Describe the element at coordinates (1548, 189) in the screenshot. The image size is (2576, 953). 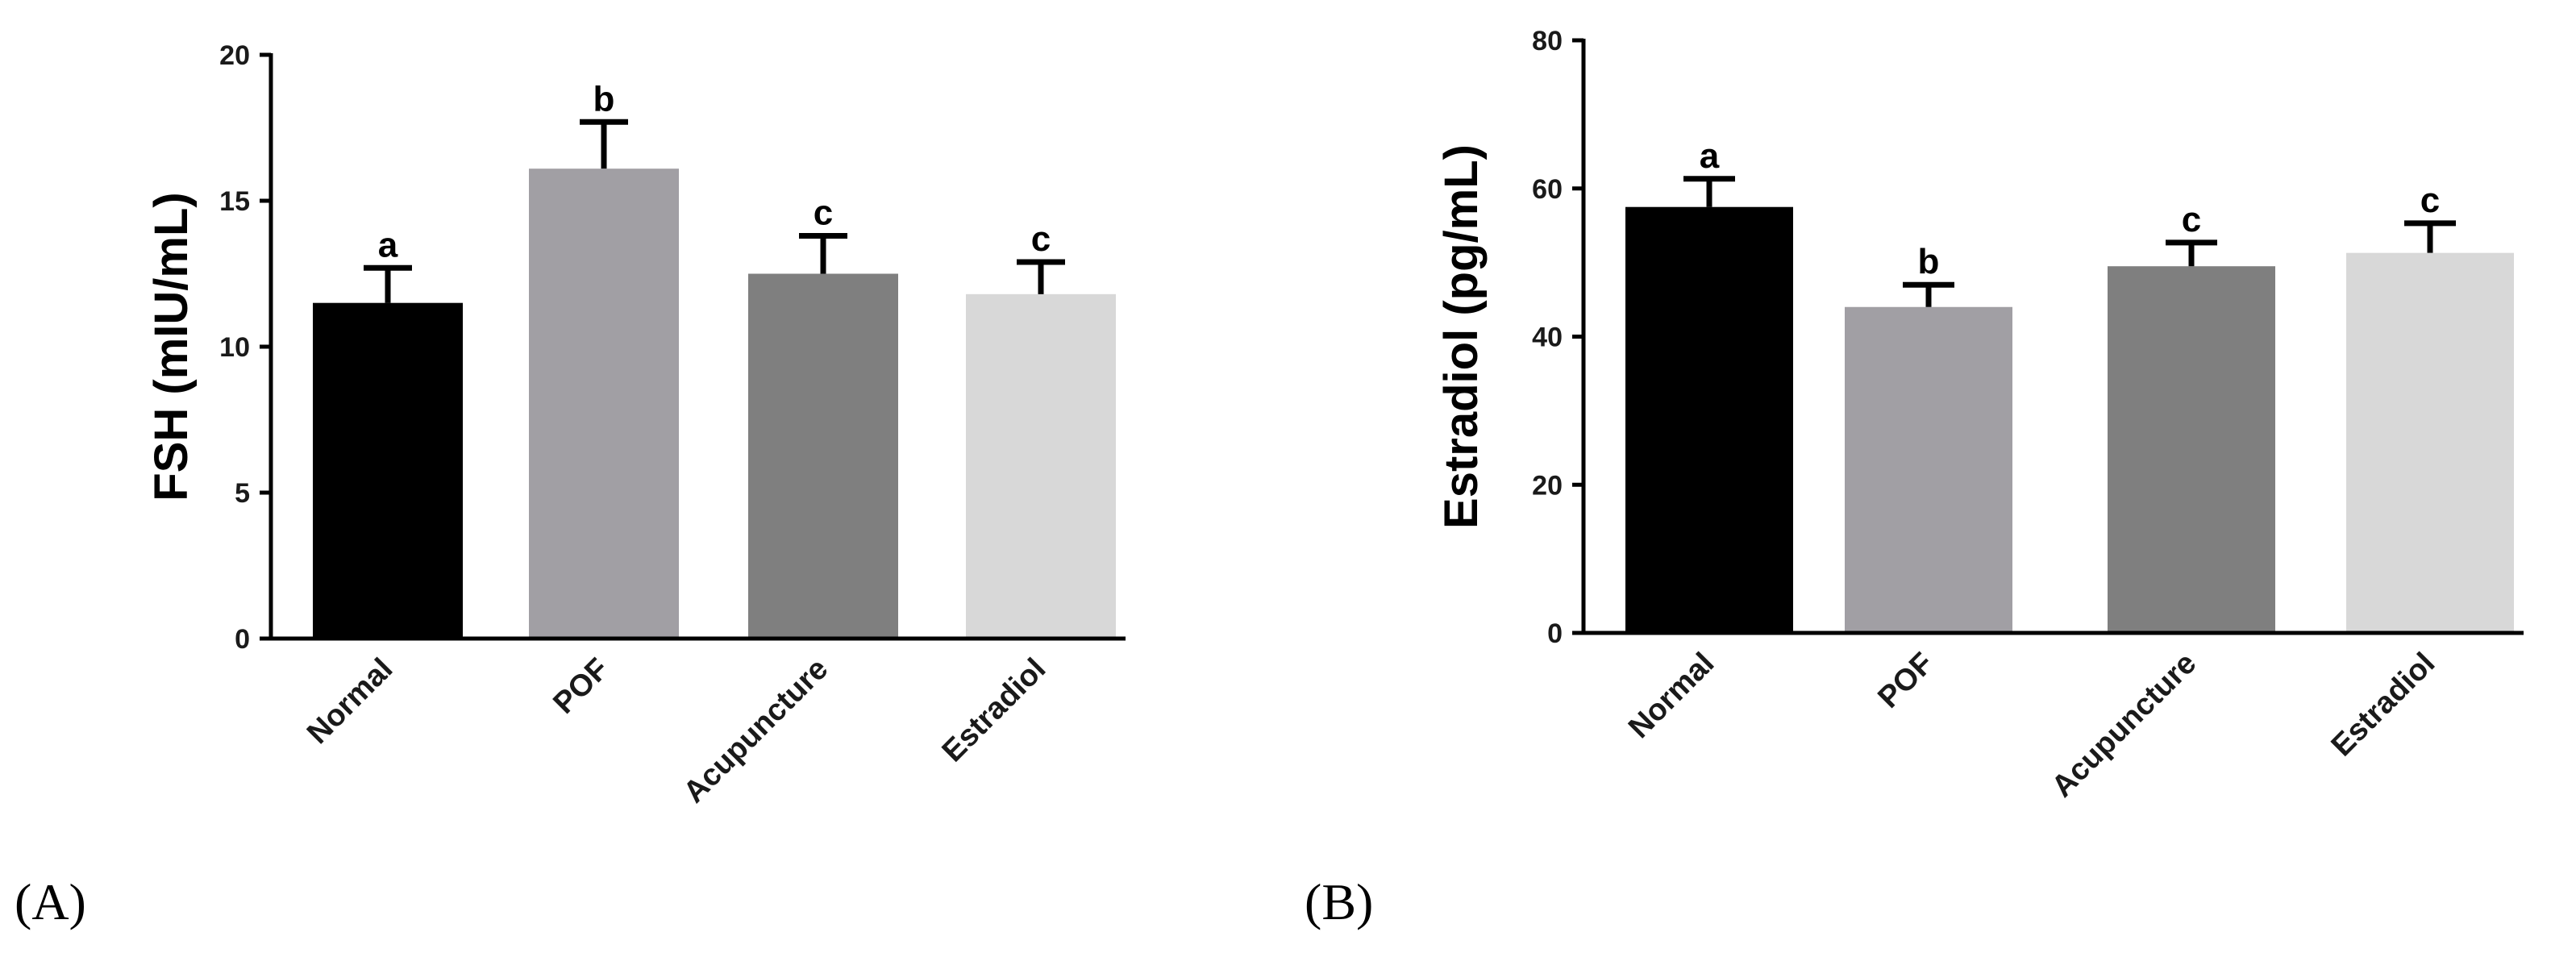
I see `y-tick-label: 60` at that location.